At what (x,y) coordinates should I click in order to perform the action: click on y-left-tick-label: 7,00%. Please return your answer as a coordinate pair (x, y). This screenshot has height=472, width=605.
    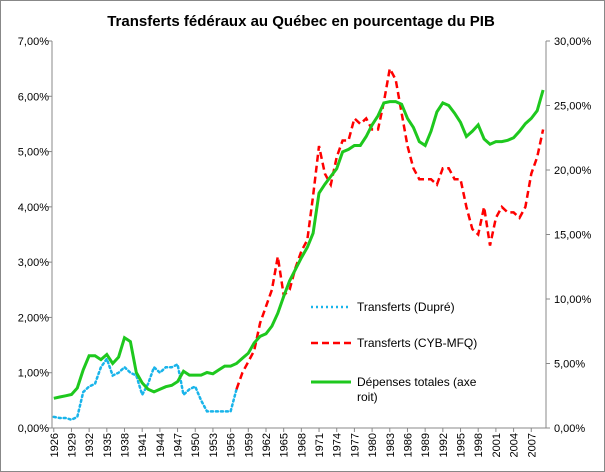
    Looking at the image, I should click on (33, 42).